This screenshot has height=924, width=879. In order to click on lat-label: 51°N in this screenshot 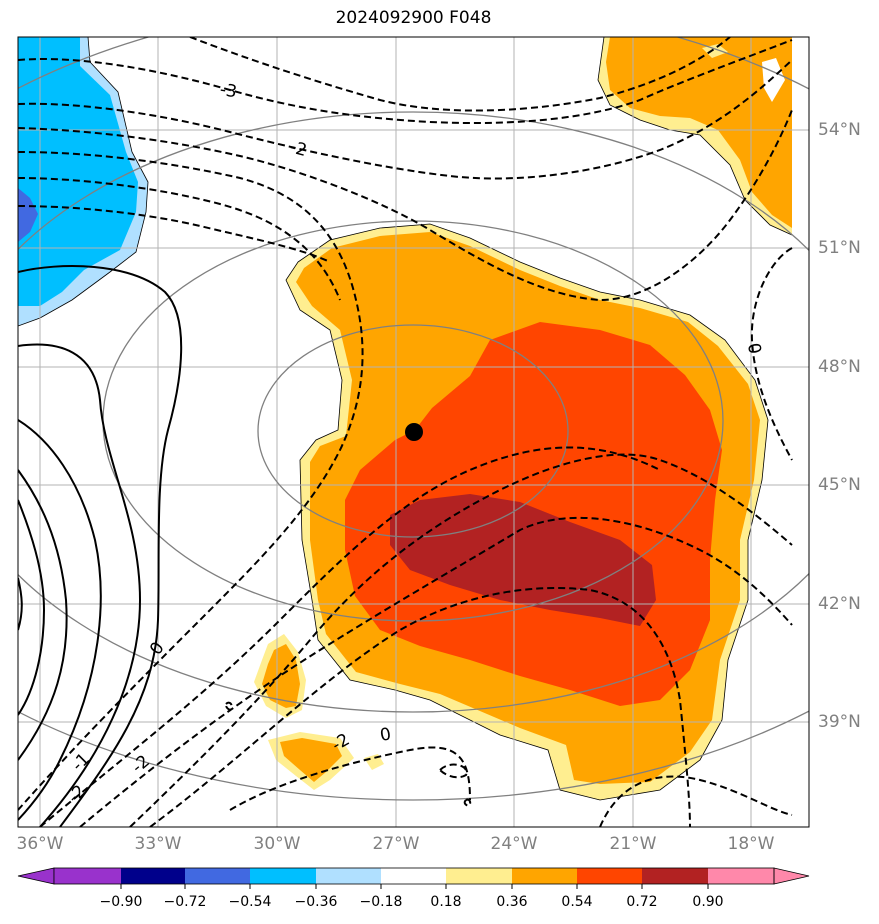, I will do `click(839, 248)`.